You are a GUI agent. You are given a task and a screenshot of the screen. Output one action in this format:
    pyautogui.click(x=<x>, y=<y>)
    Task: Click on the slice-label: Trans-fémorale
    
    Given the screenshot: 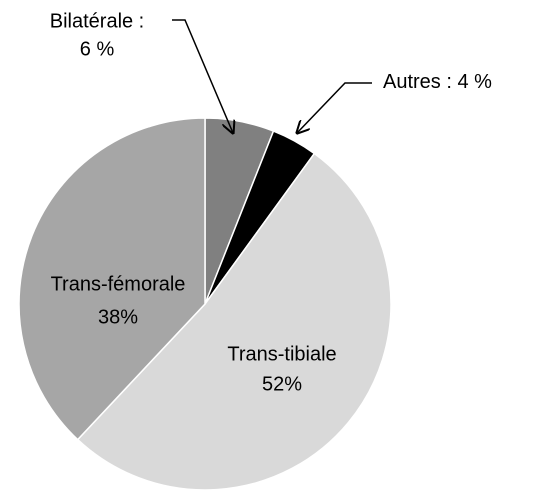 What is the action you would take?
    pyautogui.click(x=118, y=284)
    